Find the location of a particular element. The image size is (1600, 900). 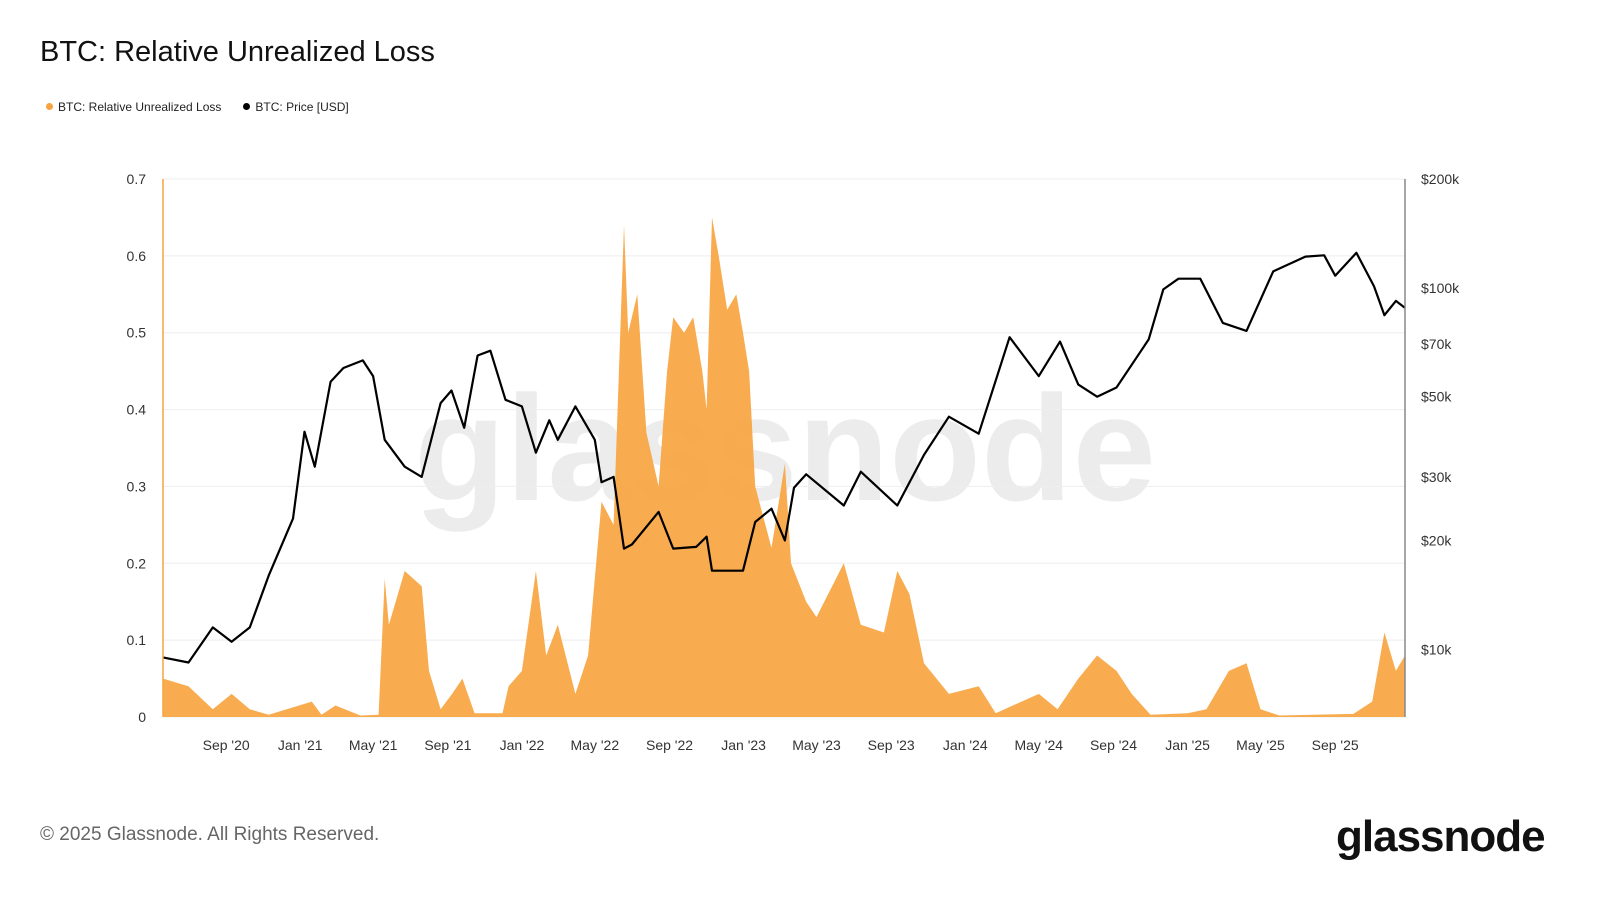

y-right-tick-label: $50k is located at coordinates (1436, 397).